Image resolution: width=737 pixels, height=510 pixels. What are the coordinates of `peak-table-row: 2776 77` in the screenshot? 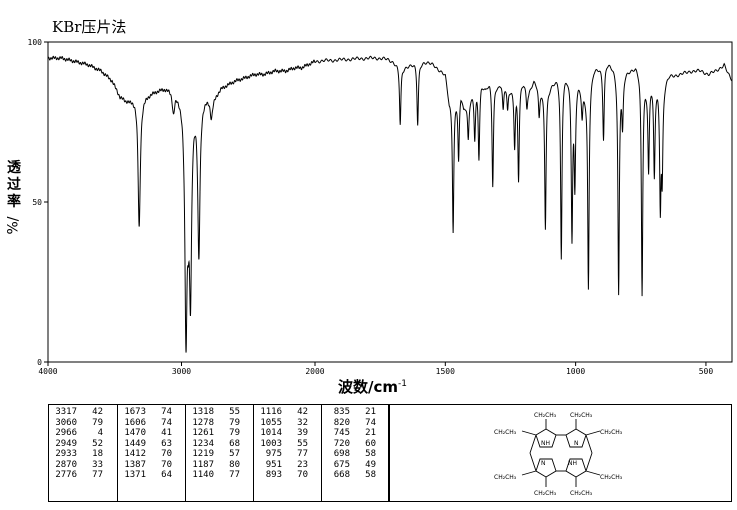 It's located at (83, 475).